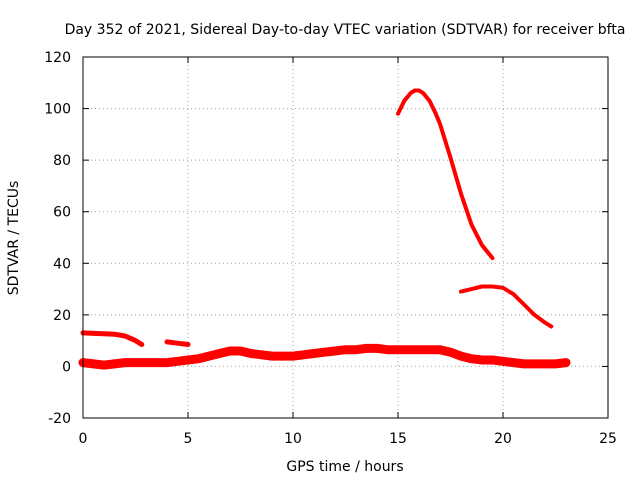  What do you see at coordinates (177, 343) in the screenshot?
I see `series-line-short-arc` at bounding box center [177, 343].